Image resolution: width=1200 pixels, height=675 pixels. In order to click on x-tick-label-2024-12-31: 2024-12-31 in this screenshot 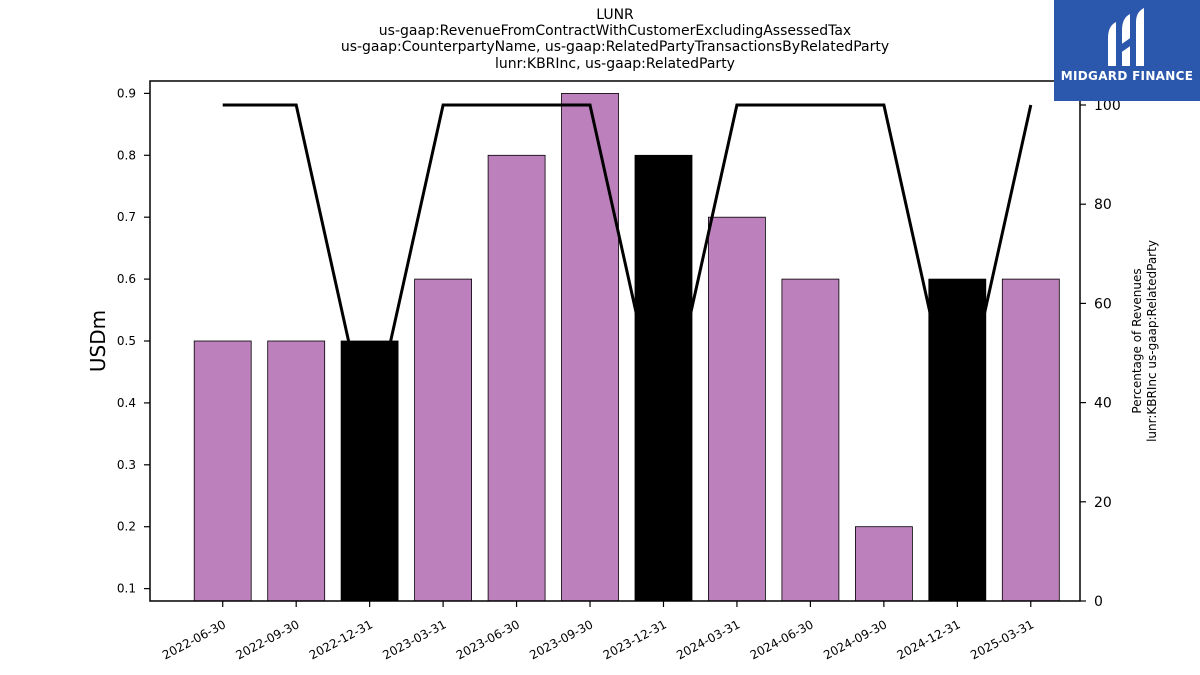, I will do `click(929, 639)`.